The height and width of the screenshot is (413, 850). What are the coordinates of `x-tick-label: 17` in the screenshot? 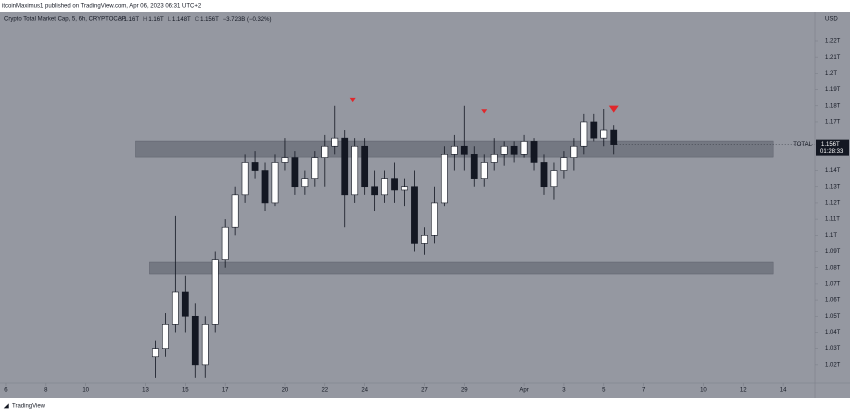 It's located at (225, 391).